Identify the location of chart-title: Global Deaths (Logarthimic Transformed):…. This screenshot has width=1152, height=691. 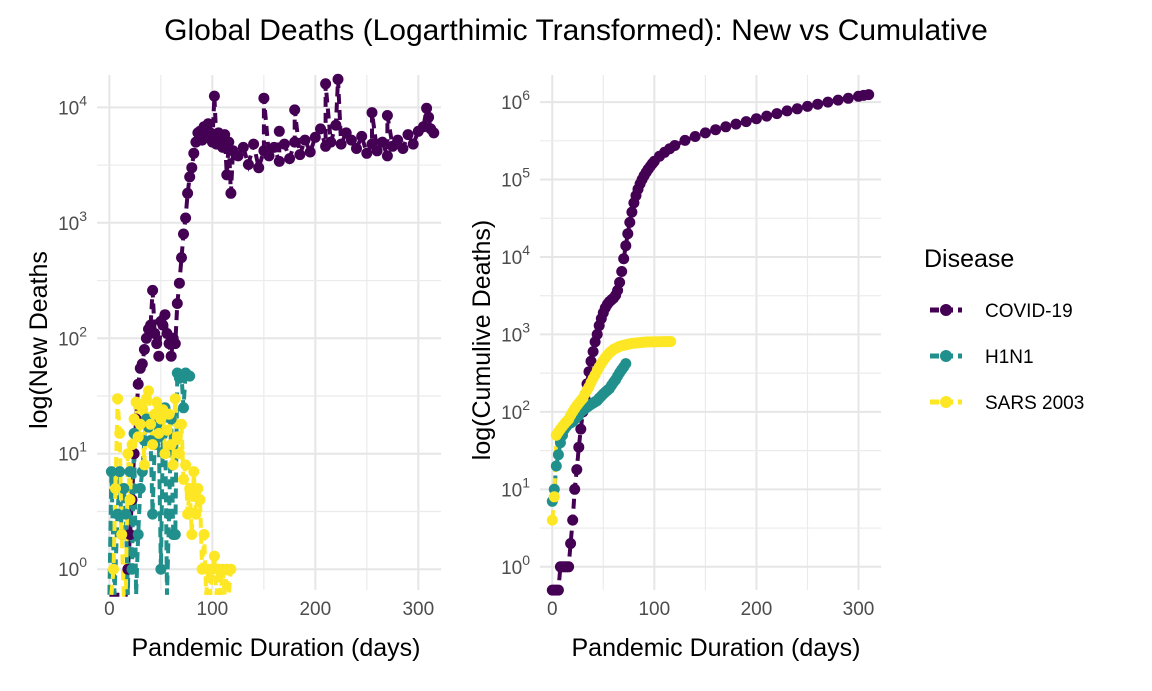
(576, 30).